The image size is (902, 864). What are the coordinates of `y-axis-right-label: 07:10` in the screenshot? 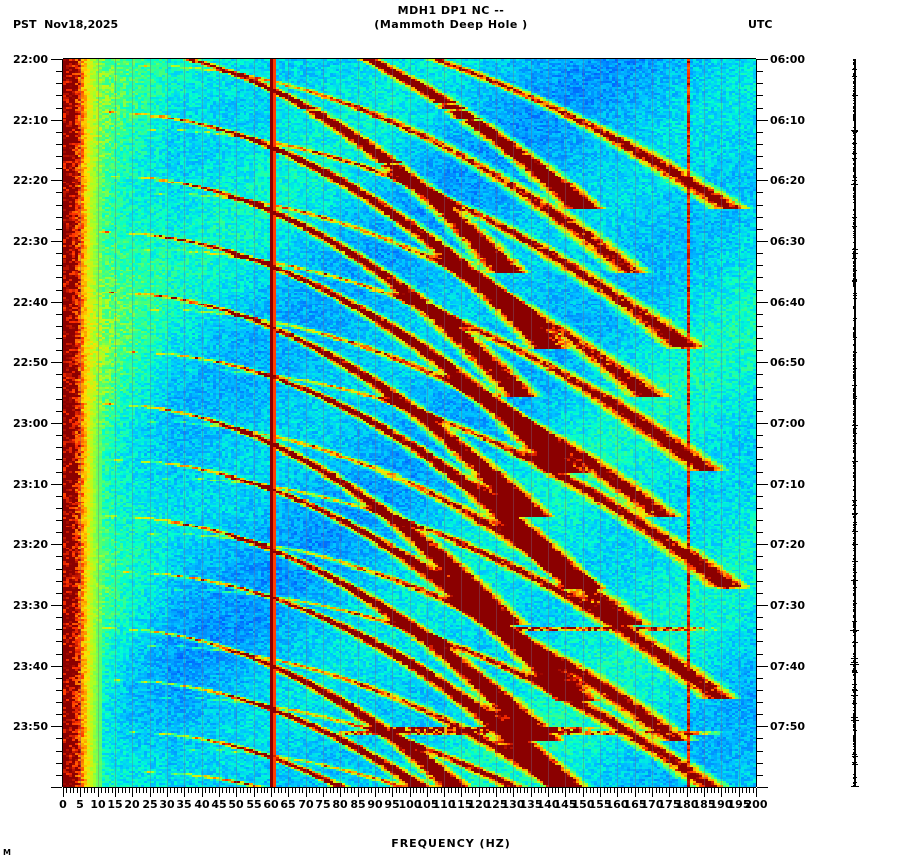 It's located at (788, 484).